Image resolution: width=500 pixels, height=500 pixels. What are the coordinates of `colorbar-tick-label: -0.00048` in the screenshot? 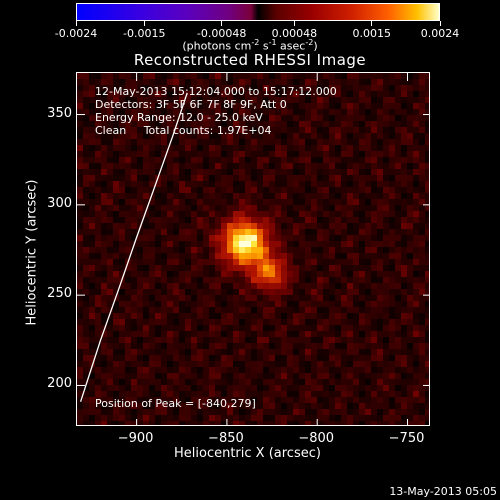 It's located at (221, 33).